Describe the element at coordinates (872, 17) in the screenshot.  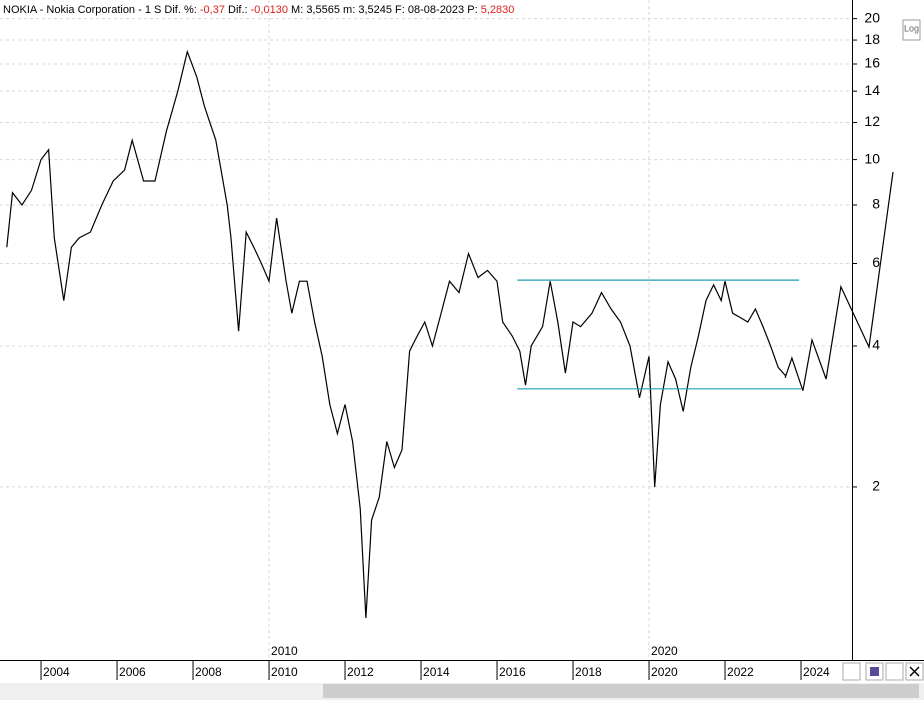
I see `y-tick-label: 20` at that location.